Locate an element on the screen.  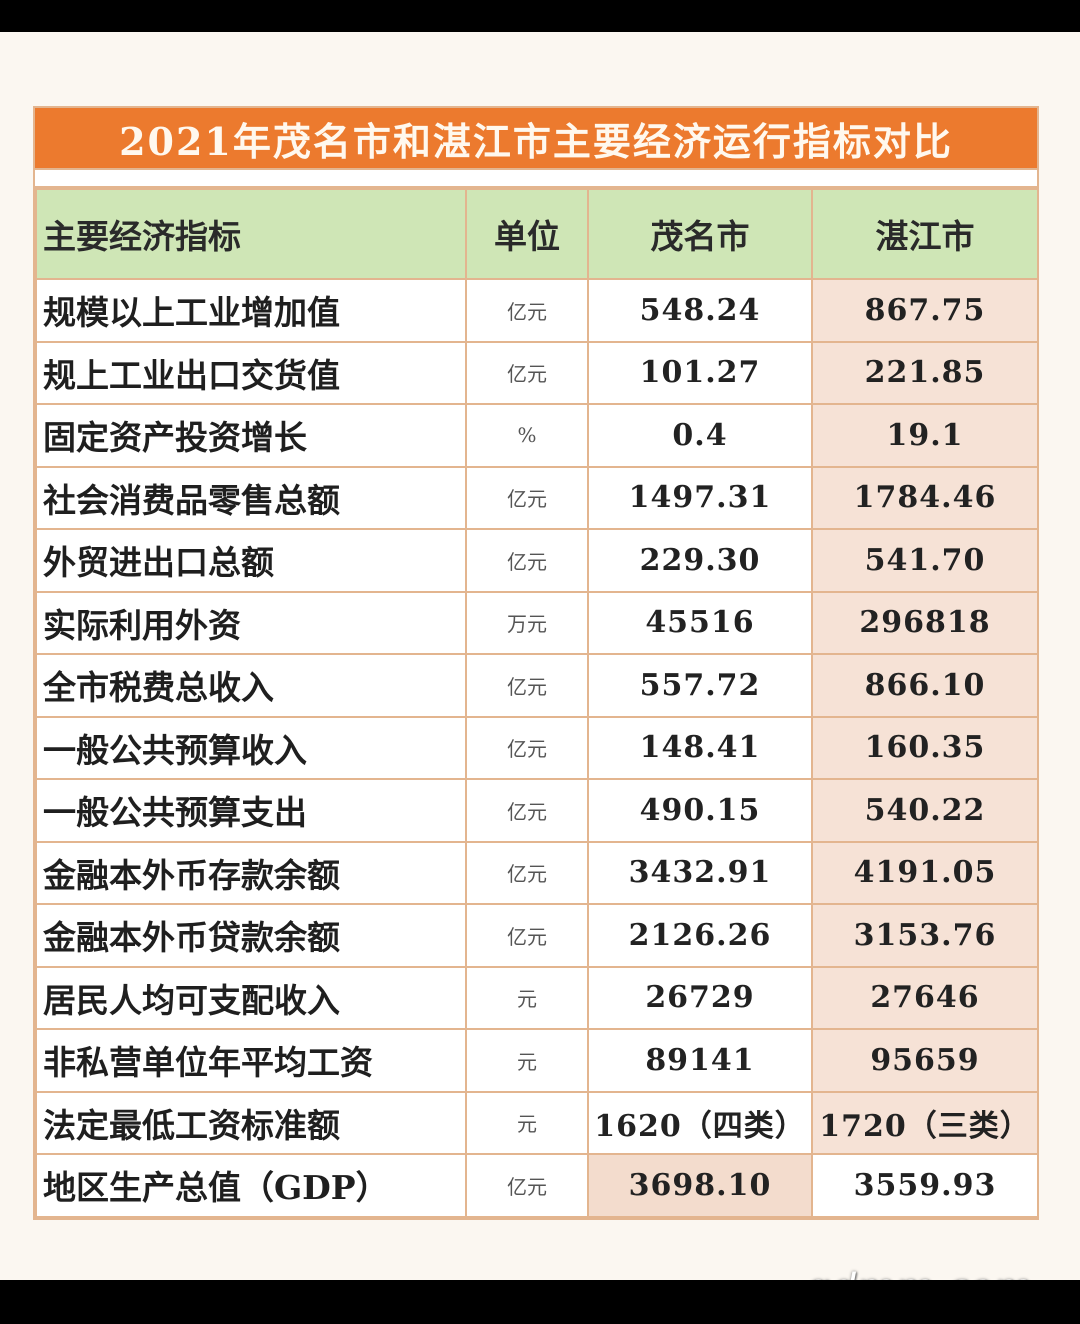
zhanjiang-value: 3153.76 is located at coordinates (925, 935).